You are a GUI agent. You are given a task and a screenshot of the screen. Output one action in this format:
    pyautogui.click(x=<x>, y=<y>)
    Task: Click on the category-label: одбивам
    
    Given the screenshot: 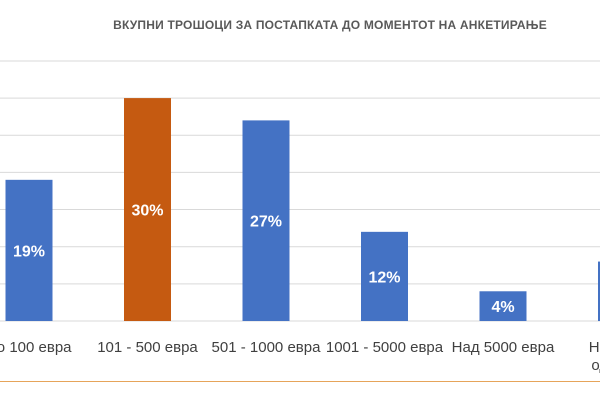 What is the action you would take?
    pyautogui.click(x=595, y=365)
    